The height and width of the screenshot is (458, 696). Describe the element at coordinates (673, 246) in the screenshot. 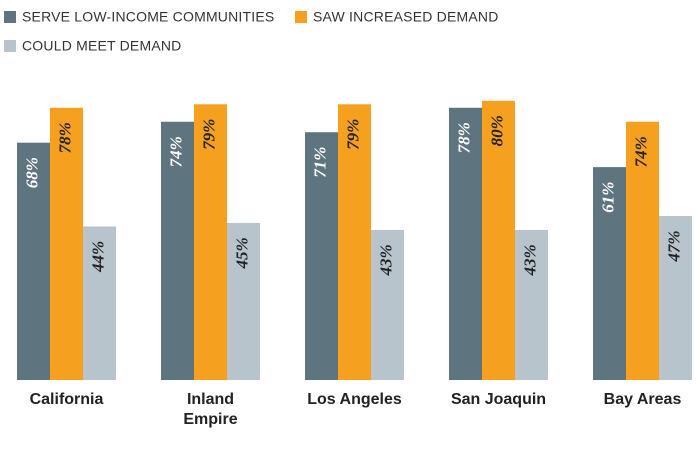

I see `value-label: 47%` at that location.